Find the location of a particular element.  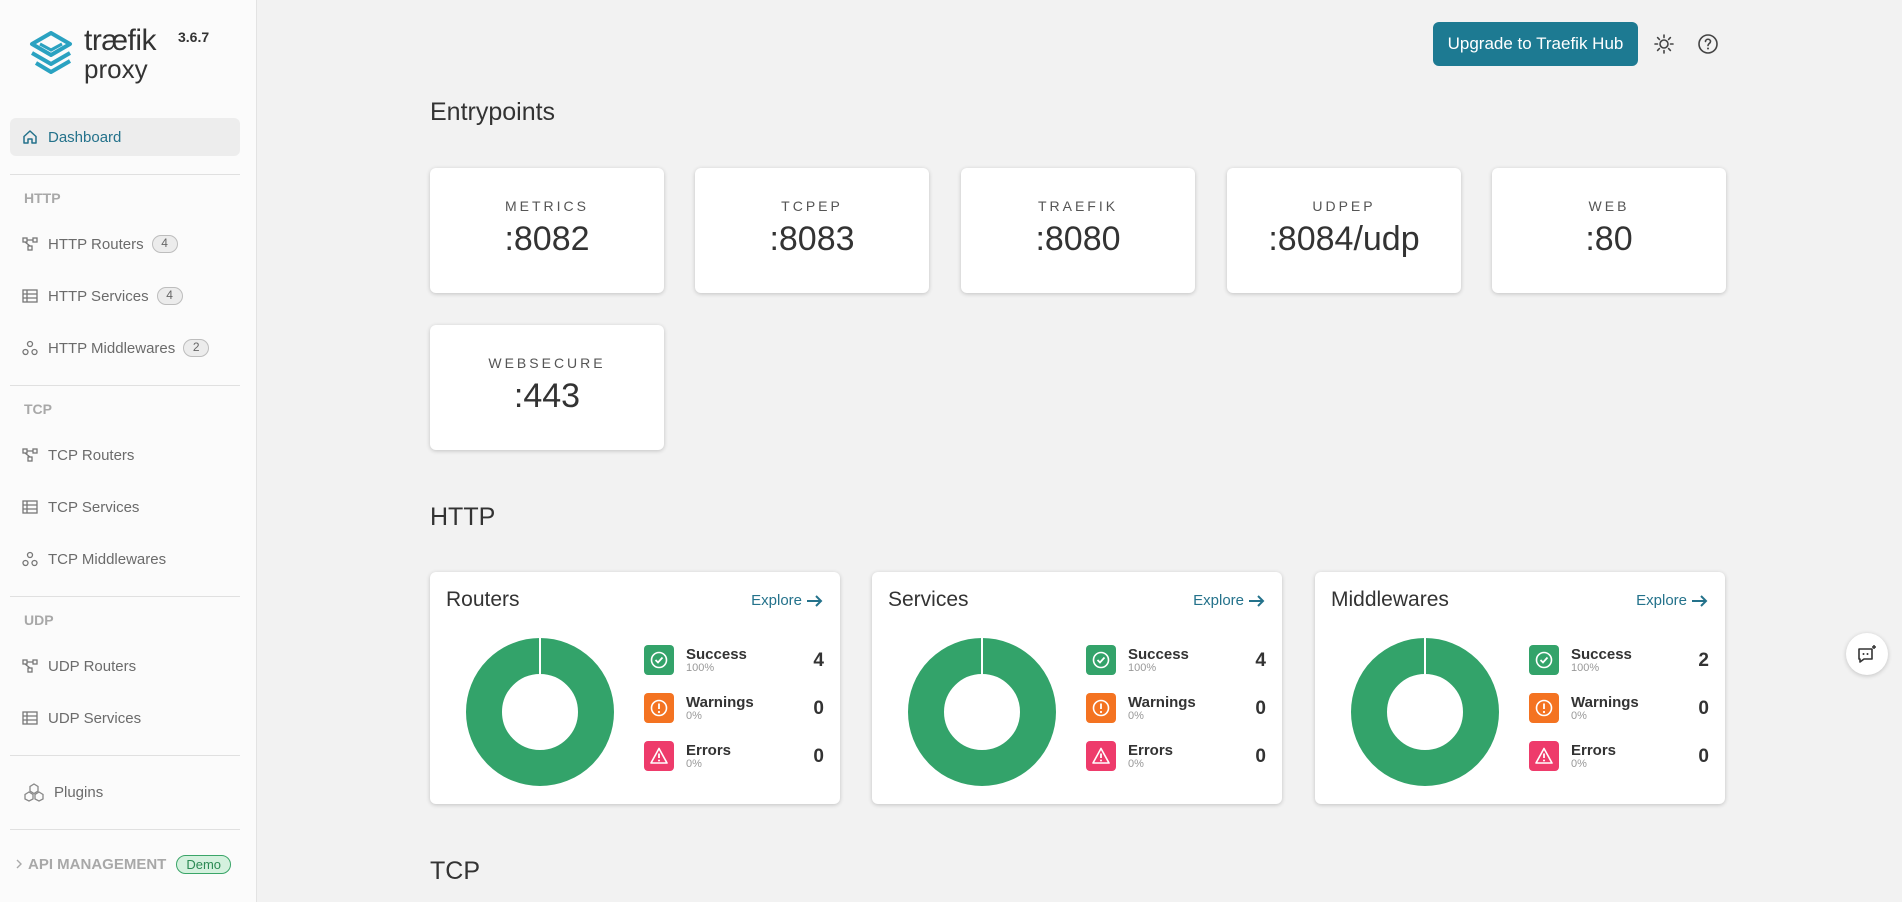

traefik-logo: træfik proxy 3.6.7 is located at coordinates (126, 56).